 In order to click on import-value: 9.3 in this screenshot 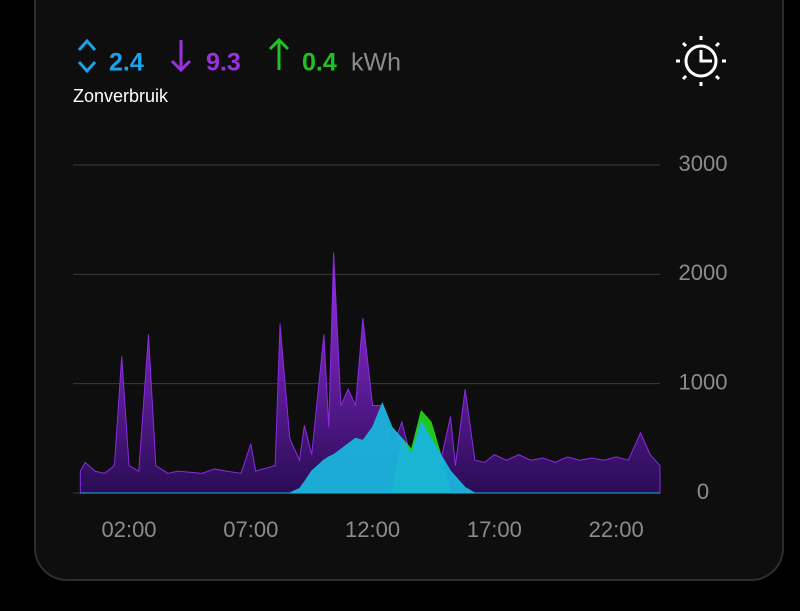, I will do `click(223, 63)`.